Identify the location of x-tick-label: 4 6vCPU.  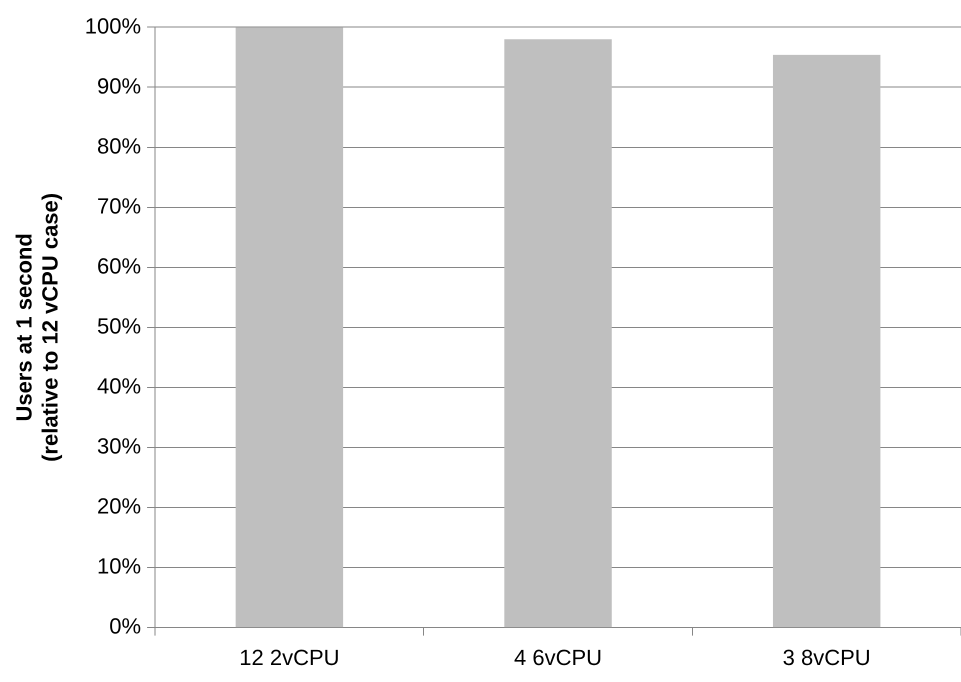
(558, 657).